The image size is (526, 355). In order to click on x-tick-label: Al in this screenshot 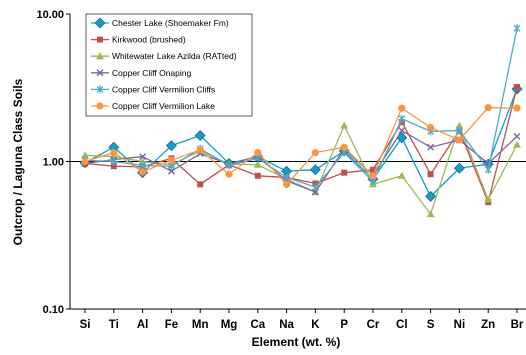, I will do `click(143, 325)`.